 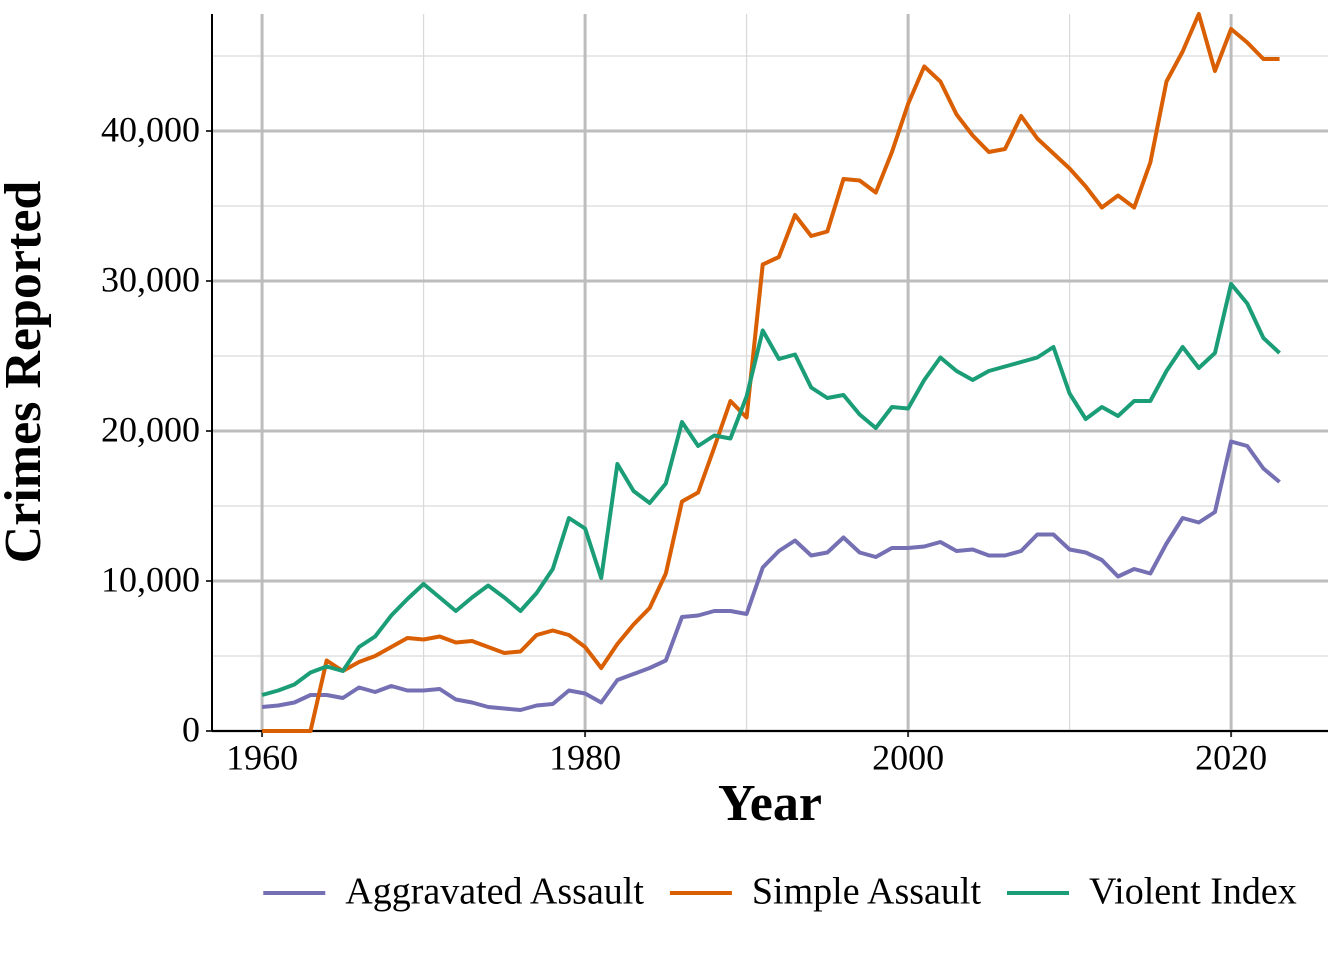 I want to click on y-axis-title: Crimes Reported, so click(x=26, y=372).